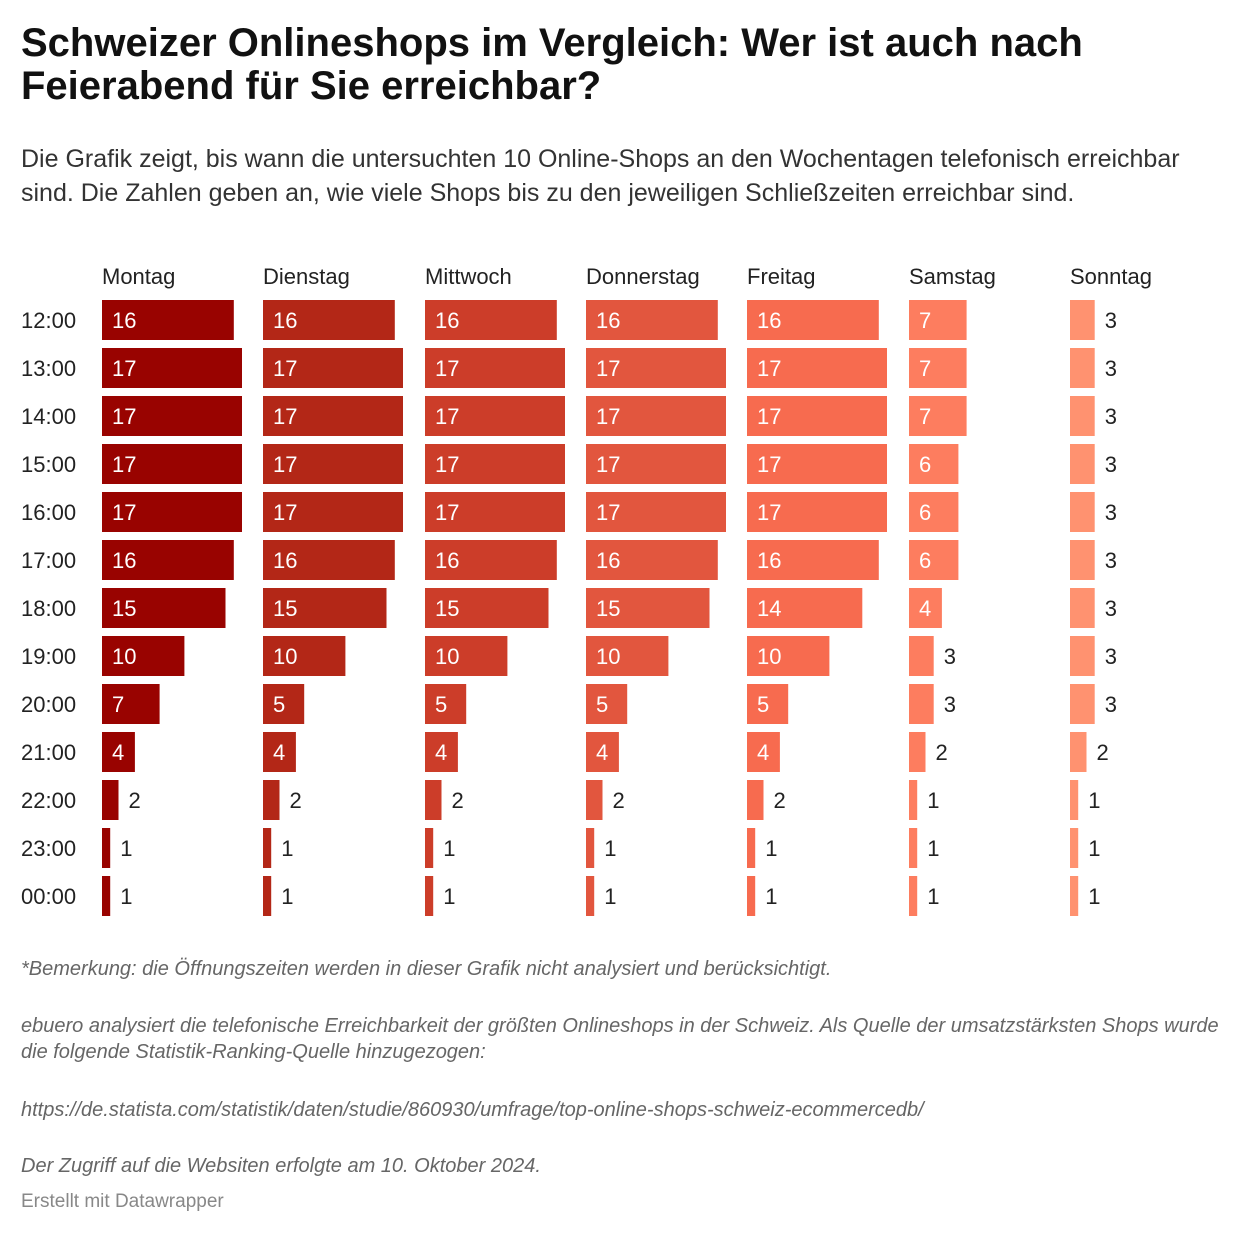  What do you see at coordinates (643, 276) in the screenshot?
I see `day-header: Donnerstag` at bounding box center [643, 276].